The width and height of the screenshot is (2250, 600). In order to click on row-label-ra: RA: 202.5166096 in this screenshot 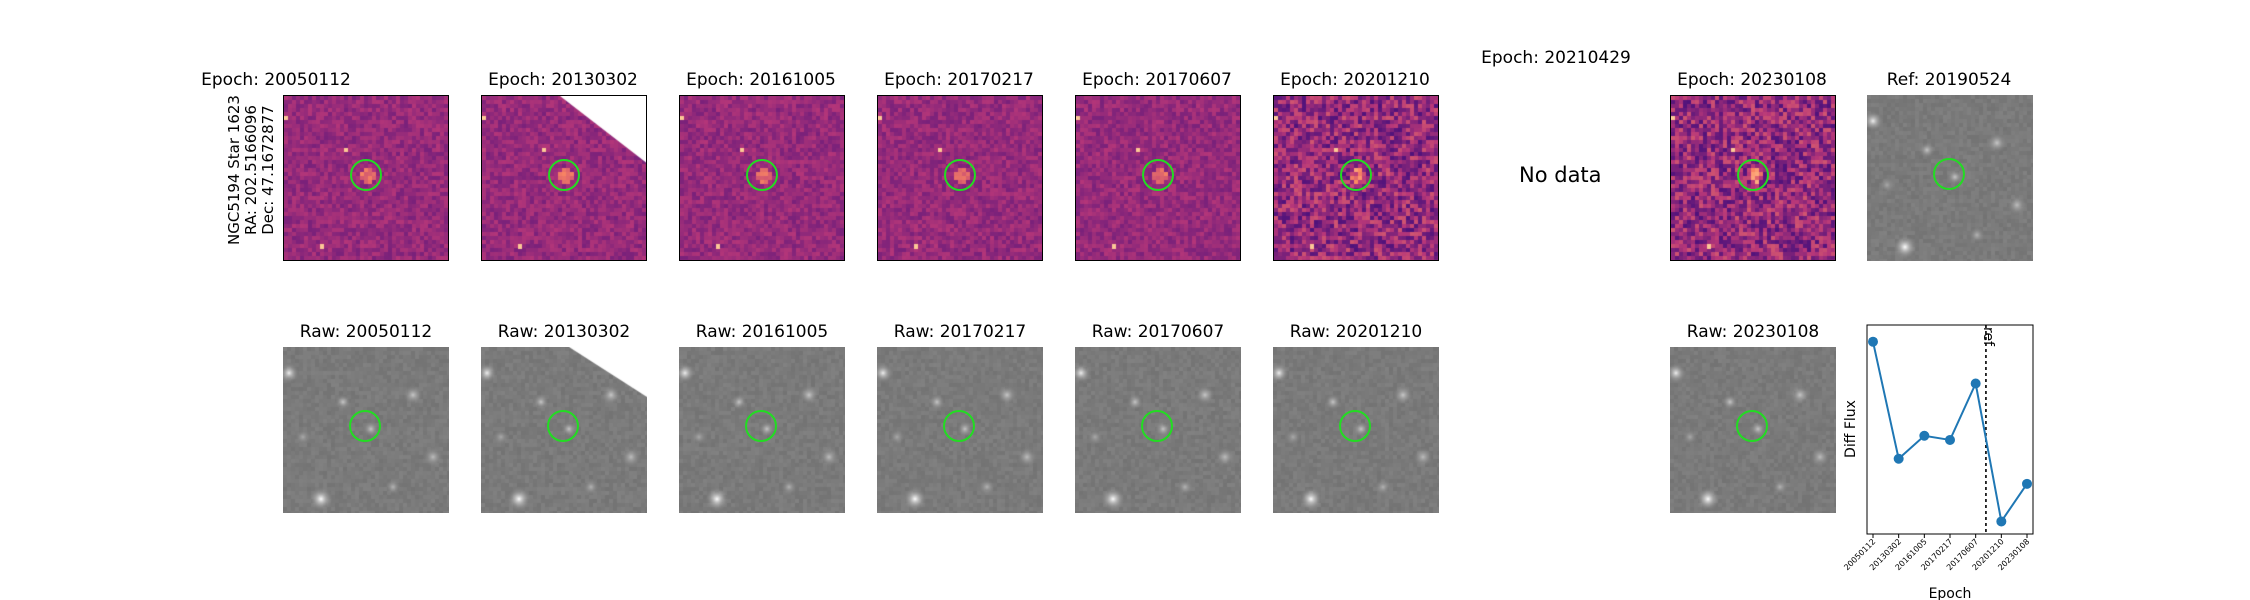, I will do `click(251, 170)`.